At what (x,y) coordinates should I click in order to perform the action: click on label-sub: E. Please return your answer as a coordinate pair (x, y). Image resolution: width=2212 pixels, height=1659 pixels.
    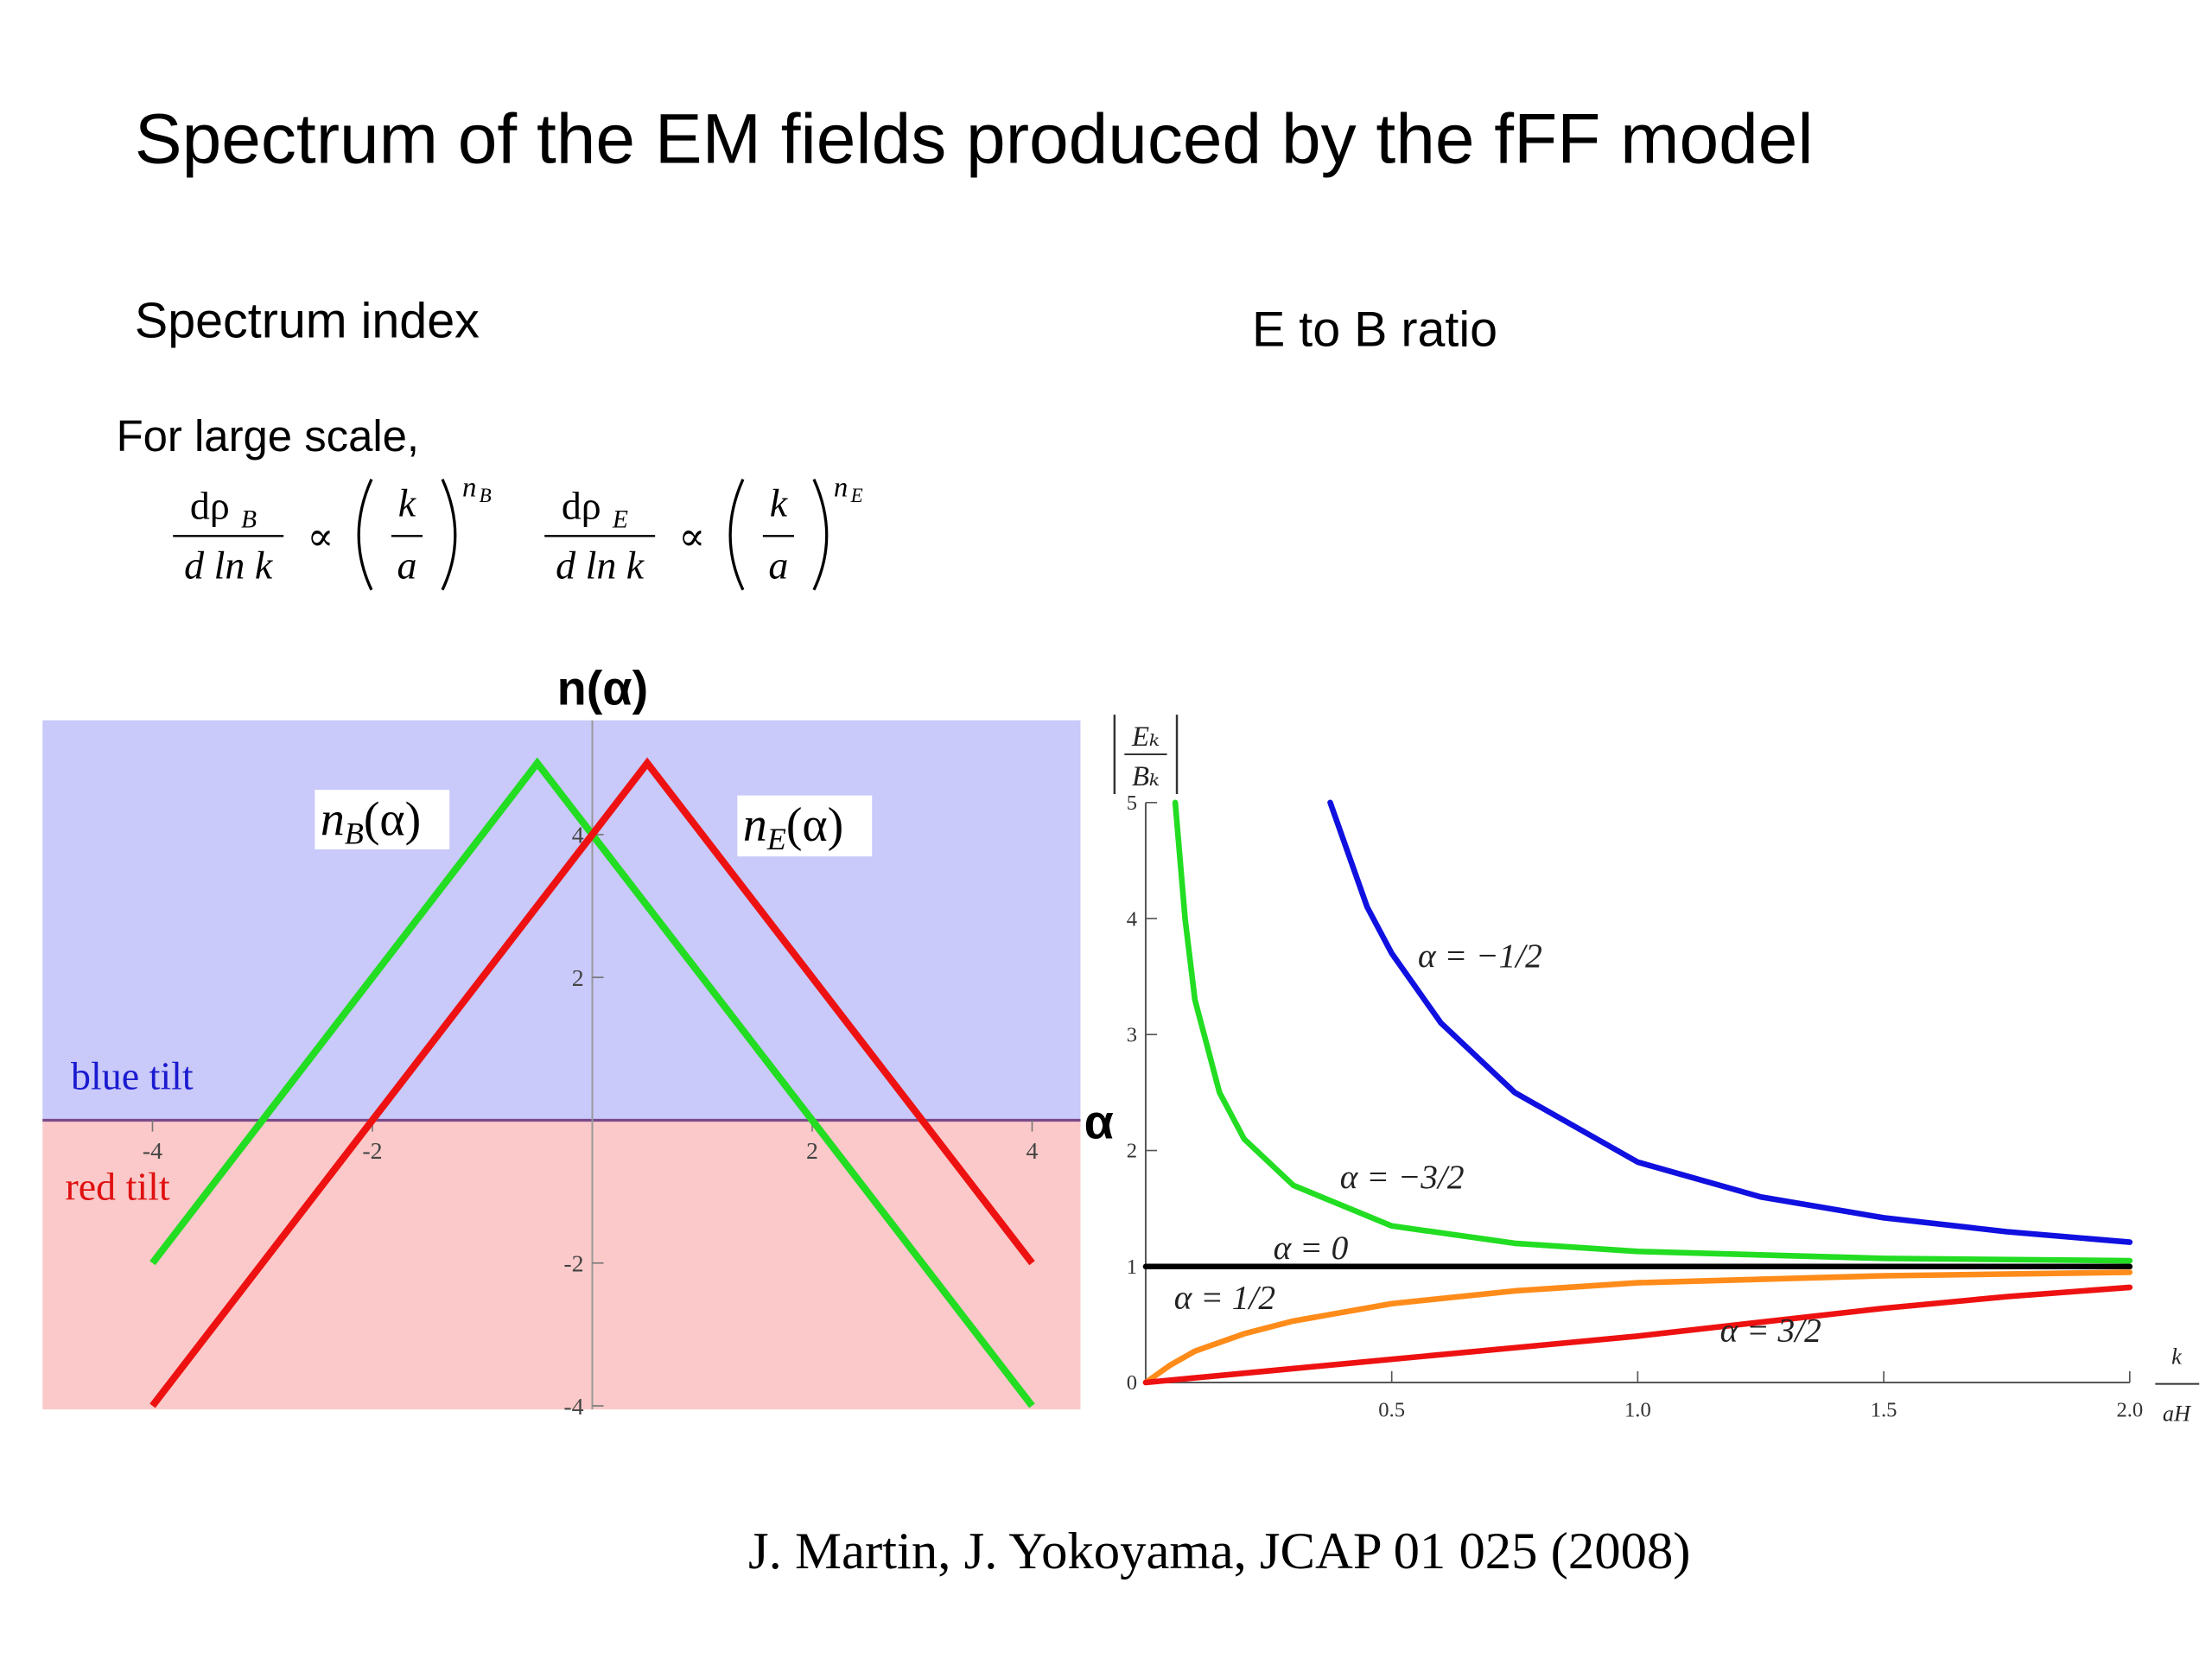
    Looking at the image, I should click on (776, 839).